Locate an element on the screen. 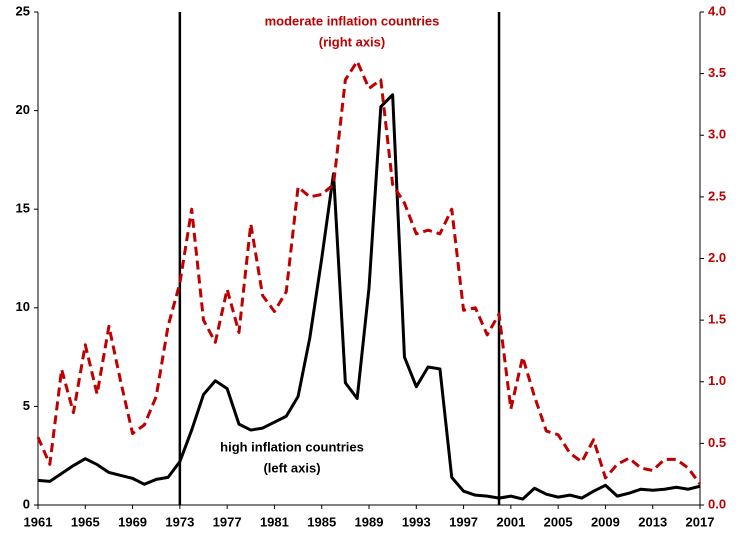 Image resolution: width=746 pixels, height=538 pixels. y-tick-label: 15 is located at coordinates (23, 208).